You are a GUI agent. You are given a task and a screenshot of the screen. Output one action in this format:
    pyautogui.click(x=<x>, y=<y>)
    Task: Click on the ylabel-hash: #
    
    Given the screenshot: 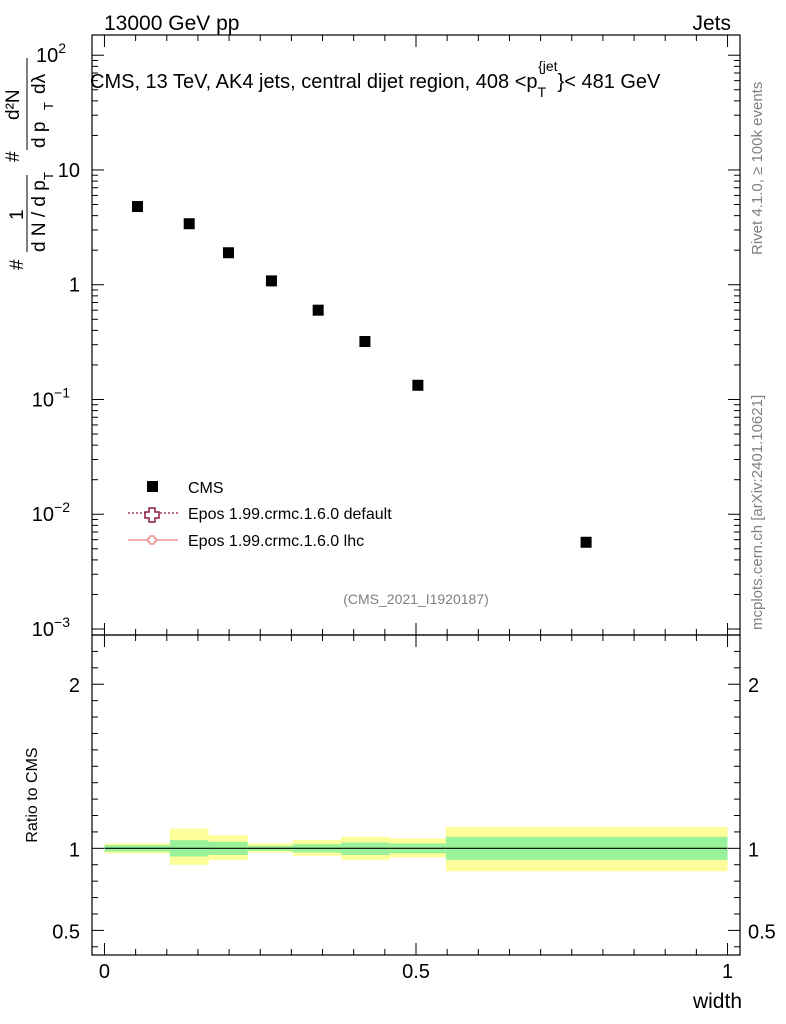 What is the action you would take?
    pyautogui.click(x=17, y=264)
    